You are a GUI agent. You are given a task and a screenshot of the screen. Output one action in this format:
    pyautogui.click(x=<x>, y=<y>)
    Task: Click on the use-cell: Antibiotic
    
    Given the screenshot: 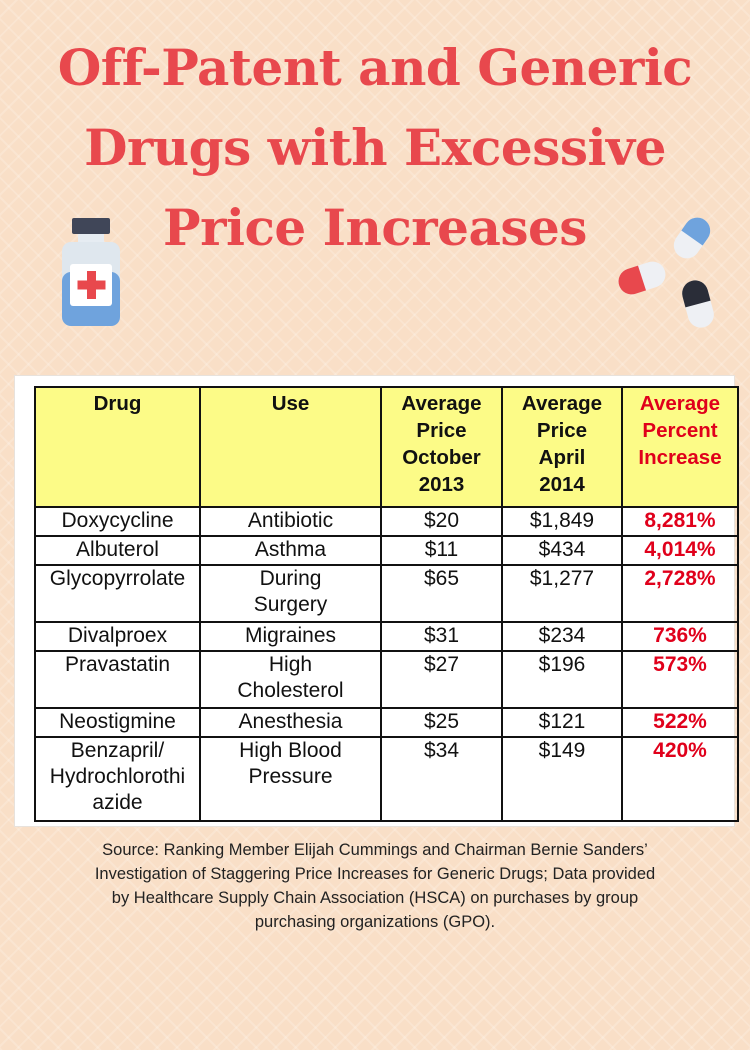 What is the action you would take?
    pyautogui.click(x=290, y=521)
    